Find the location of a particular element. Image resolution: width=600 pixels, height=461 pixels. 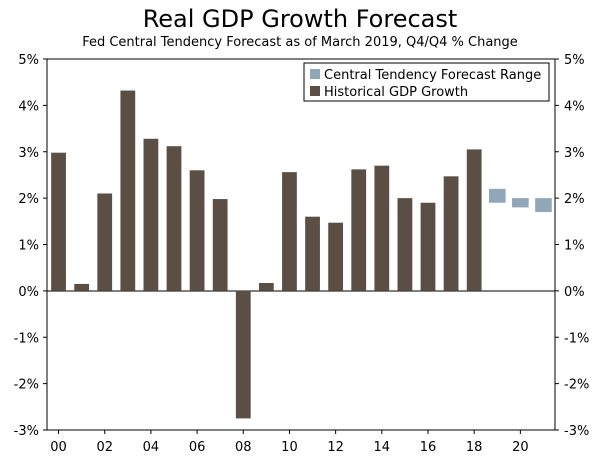

bar-historical-2014 is located at coordinates (382, 228).